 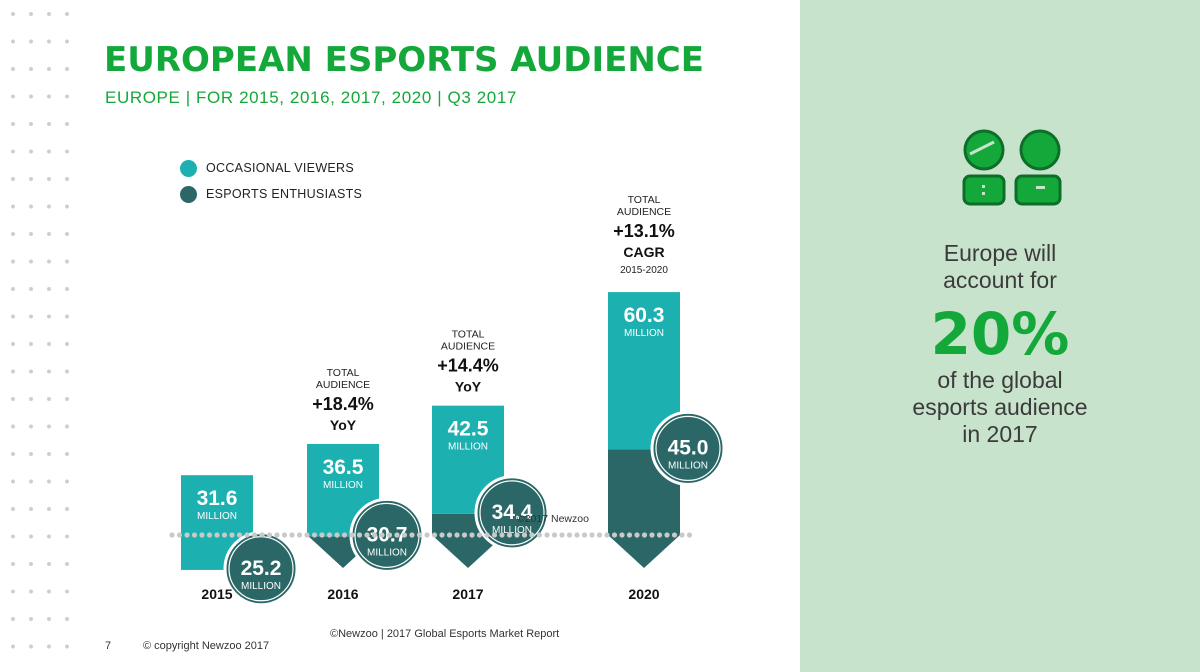 I want to click on annotation-value-2017: +14.4%, so click(x=468, y=366).